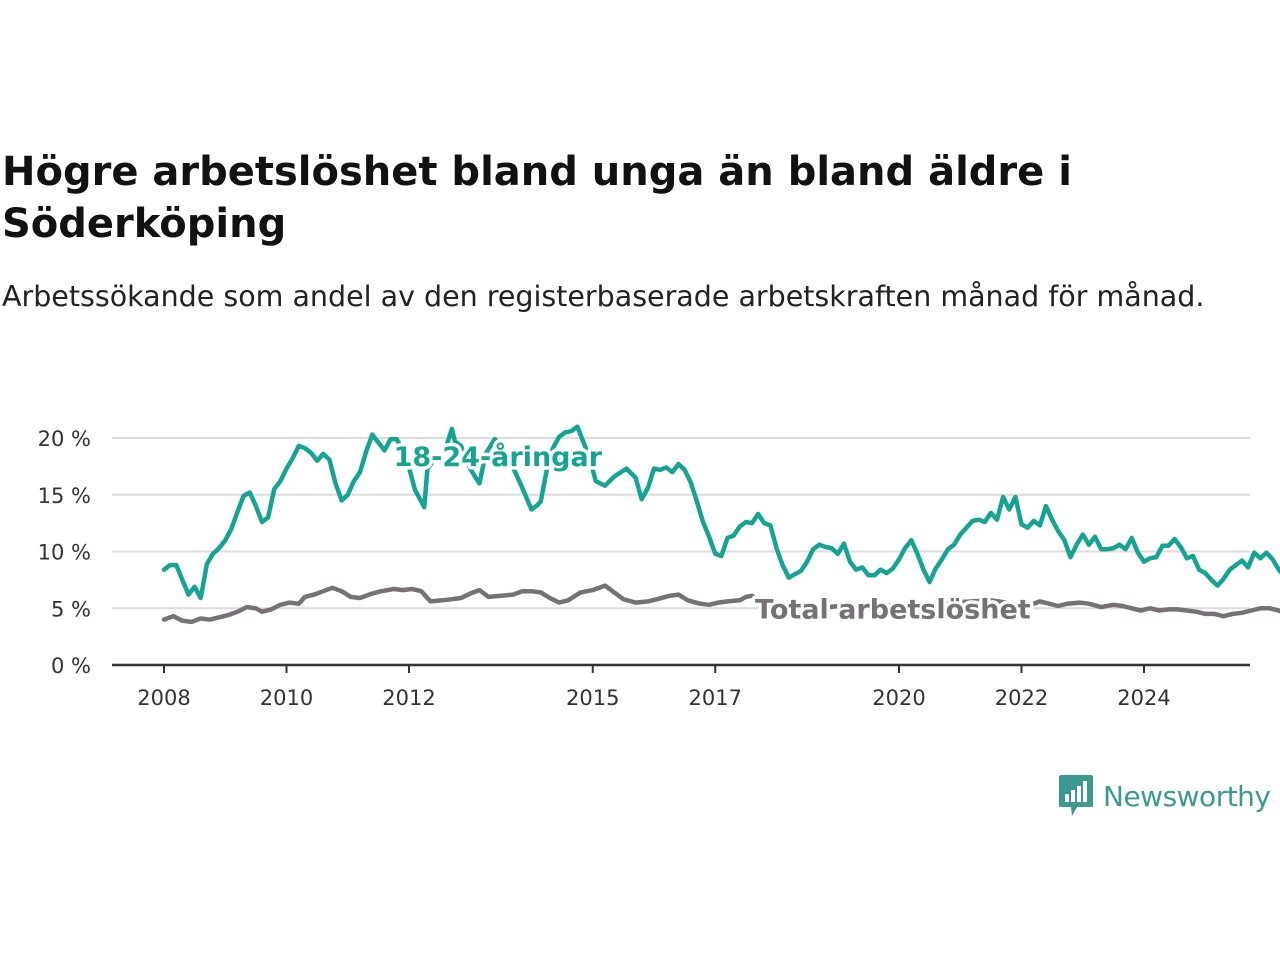  Describe the element at coordinates (592, 698) in the screenshot. I see `x-tick-label: 2015` at that location.